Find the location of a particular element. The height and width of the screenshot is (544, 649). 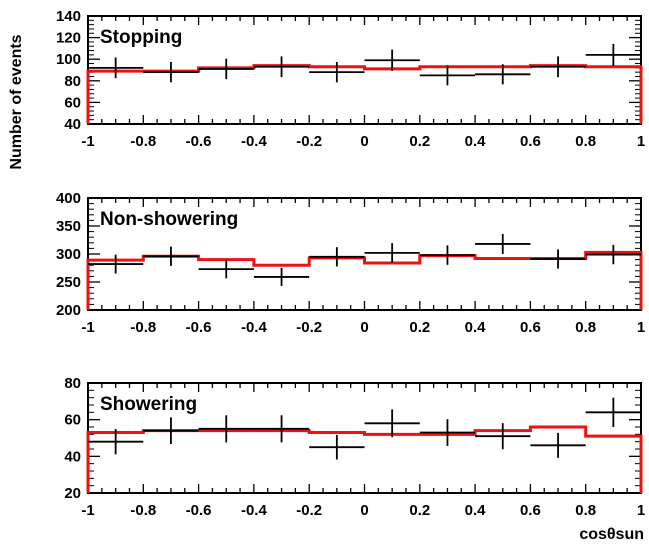

y-tick-label: 100 is located at coordinates (68, 59).